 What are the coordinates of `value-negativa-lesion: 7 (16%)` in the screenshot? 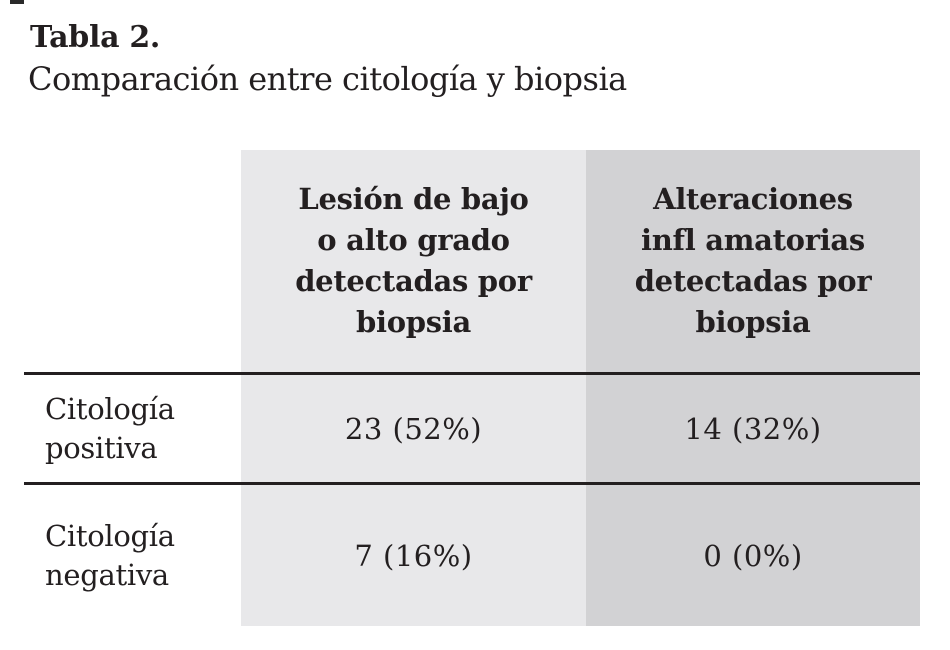 It's located at (413, 554).